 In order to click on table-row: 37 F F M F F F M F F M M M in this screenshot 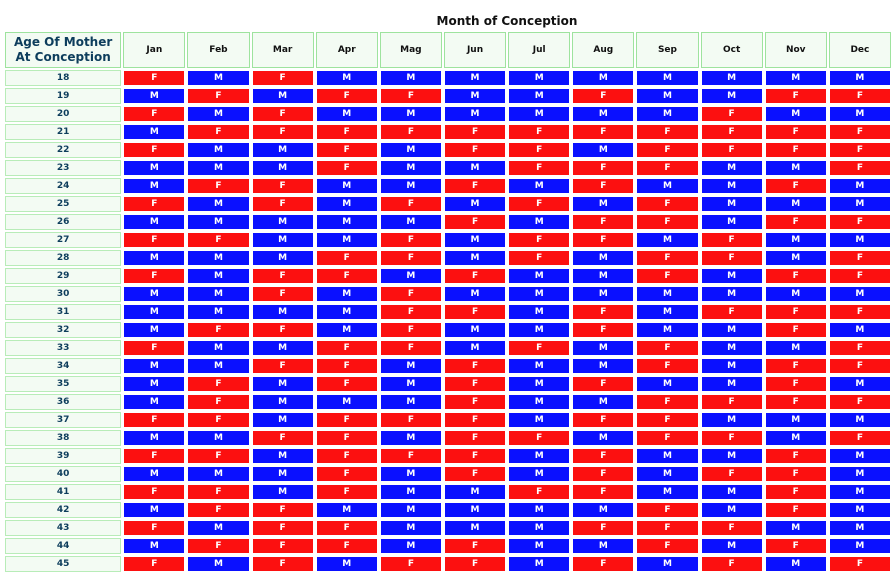, I will do `click(448, 420)`.